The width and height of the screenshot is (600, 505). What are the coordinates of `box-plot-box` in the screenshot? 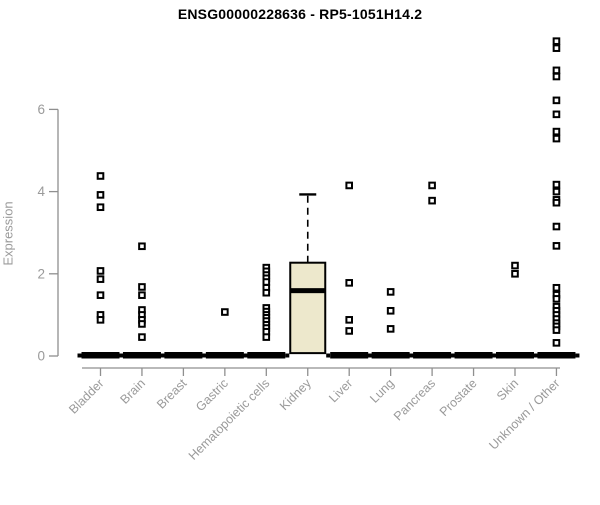 It's located at (308, 308).